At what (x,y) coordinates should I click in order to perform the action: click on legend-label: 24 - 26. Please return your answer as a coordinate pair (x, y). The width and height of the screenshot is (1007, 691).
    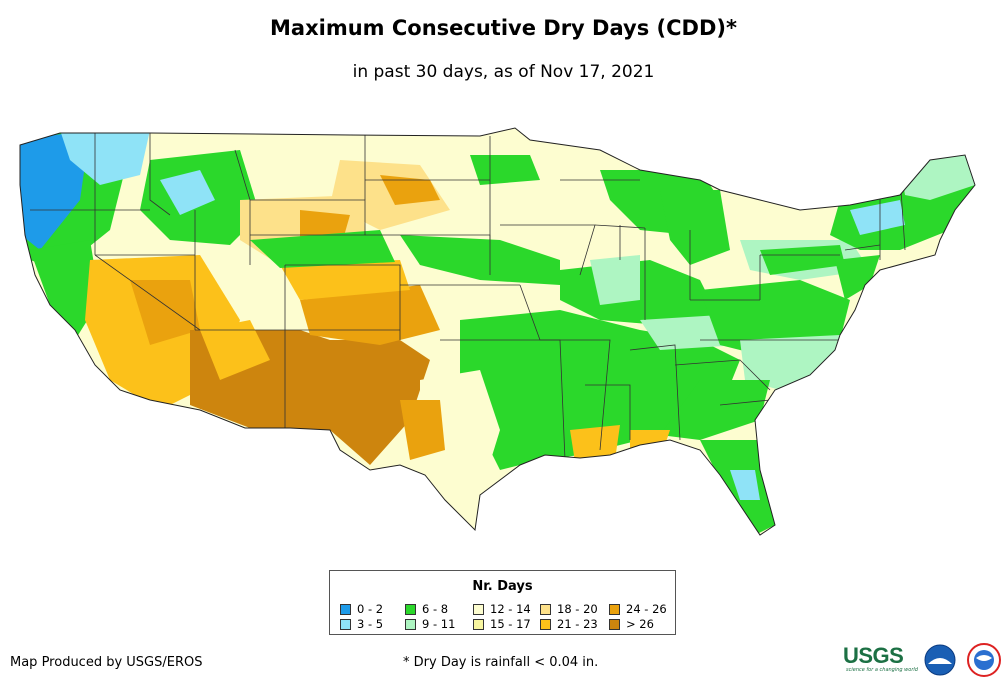
    Looking at the image, I should click on (646, 609).